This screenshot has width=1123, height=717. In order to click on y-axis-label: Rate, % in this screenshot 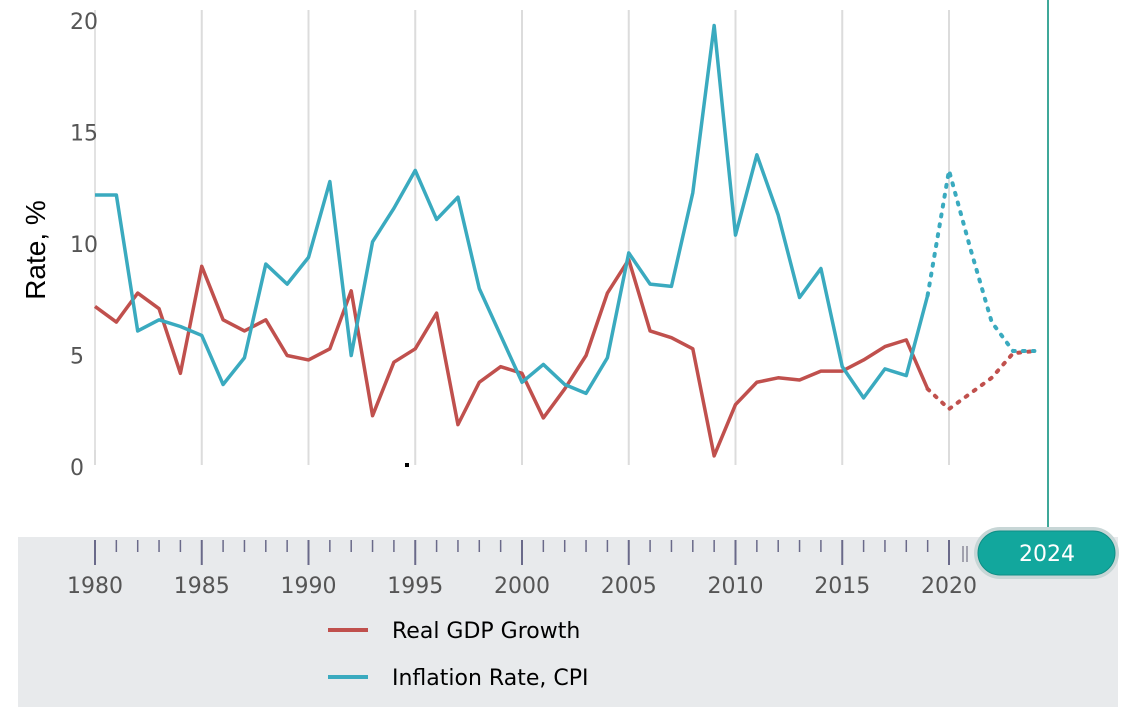, I will do `click(35, 250)`.